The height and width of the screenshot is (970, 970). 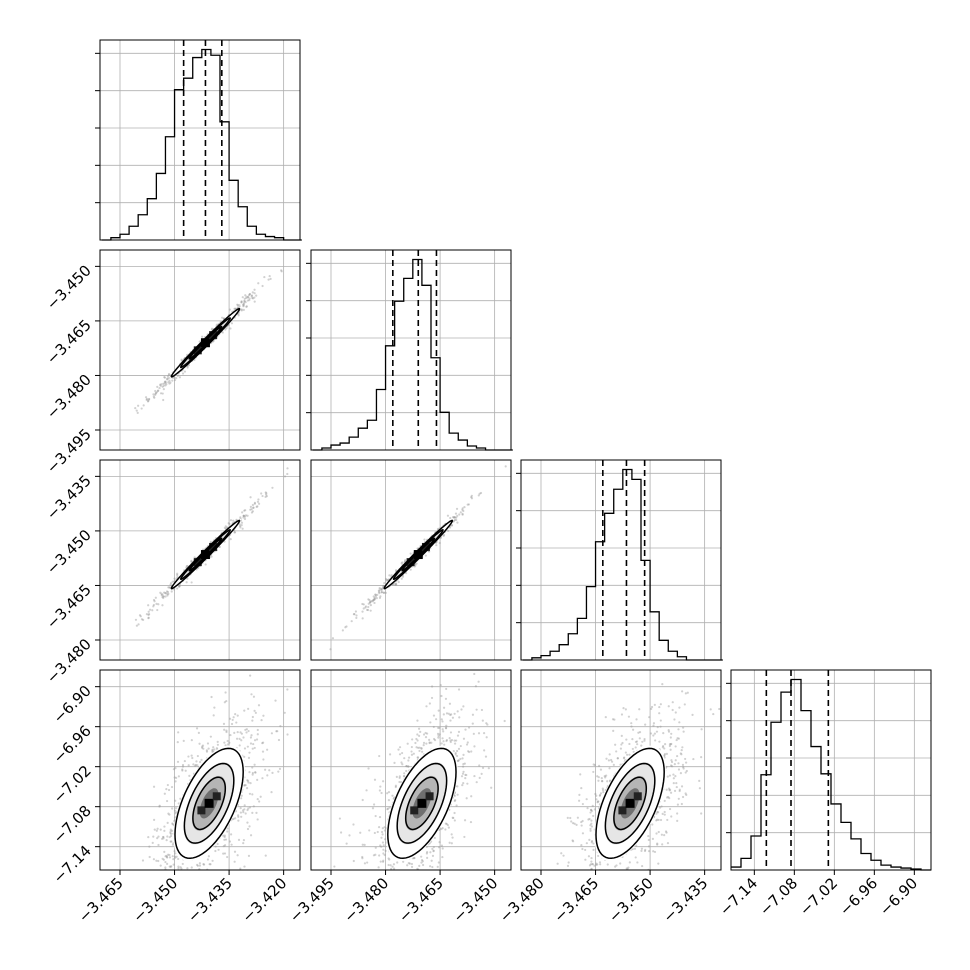 What do you see at coordinates (631, 900) in the screenshot?
I see `x-tick-label: −3.450` at bounding box center [631, 900].